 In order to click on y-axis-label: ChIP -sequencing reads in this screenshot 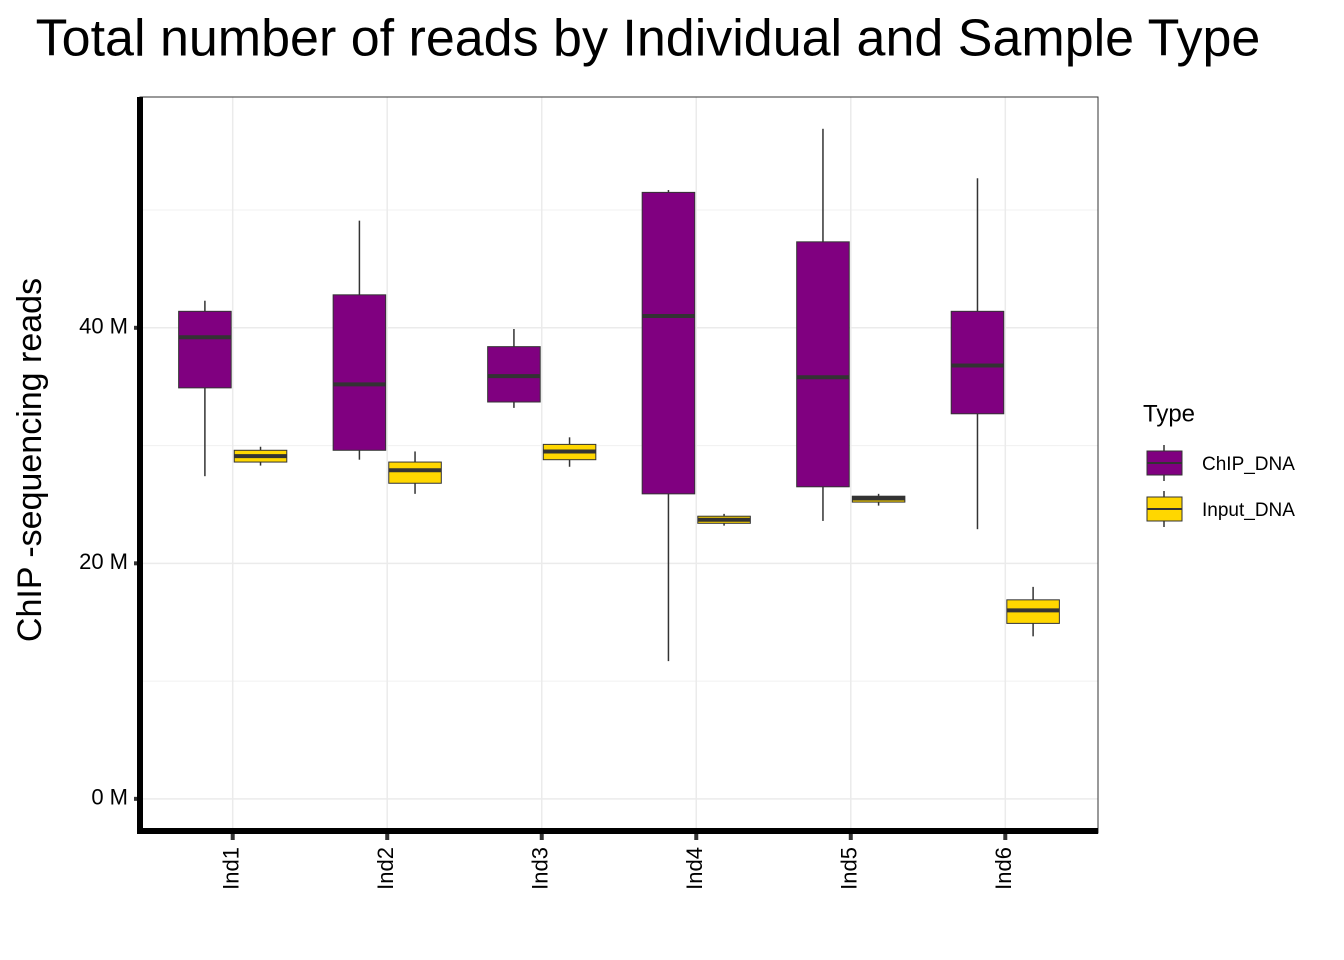, I will do `click(30, 460)`.